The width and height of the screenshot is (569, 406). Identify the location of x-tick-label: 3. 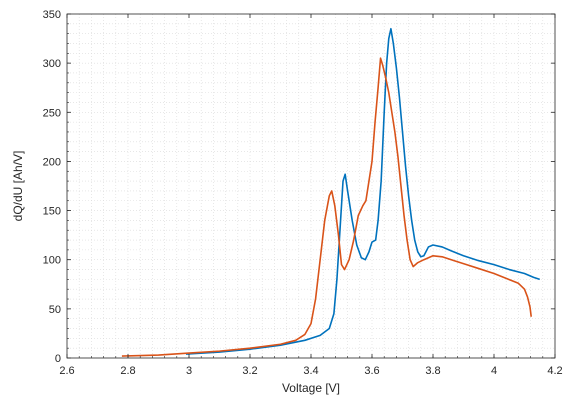
(189, 371).